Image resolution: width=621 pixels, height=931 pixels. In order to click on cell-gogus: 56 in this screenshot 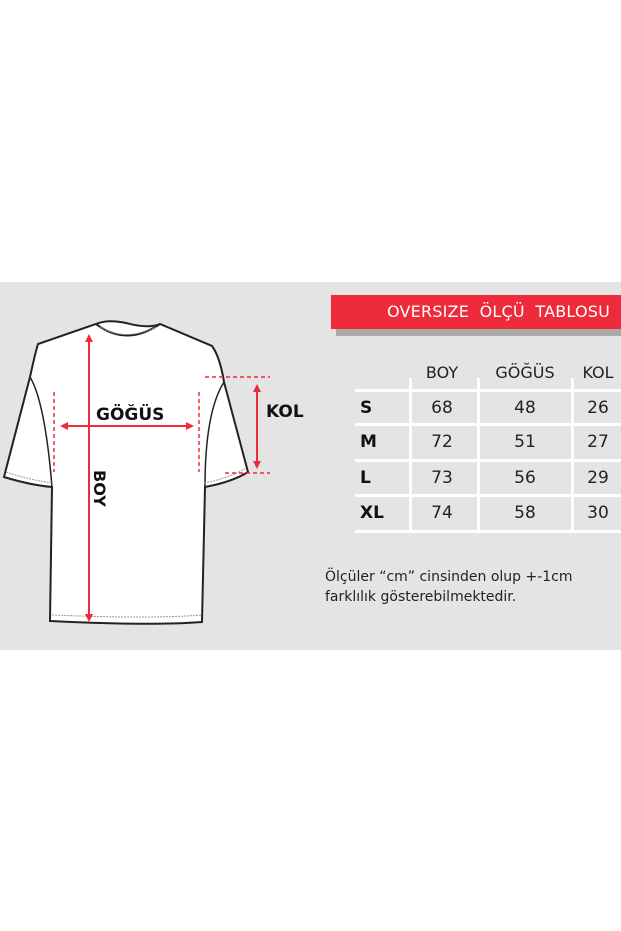, I will do `click(525, 478)`.